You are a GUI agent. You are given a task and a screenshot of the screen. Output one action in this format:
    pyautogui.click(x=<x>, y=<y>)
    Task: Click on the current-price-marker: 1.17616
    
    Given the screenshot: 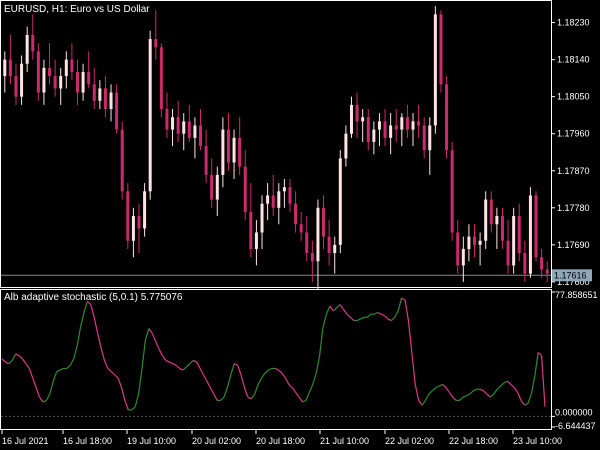 What is the action you would take?
    pyautogui.click(x=572, y=275)
    